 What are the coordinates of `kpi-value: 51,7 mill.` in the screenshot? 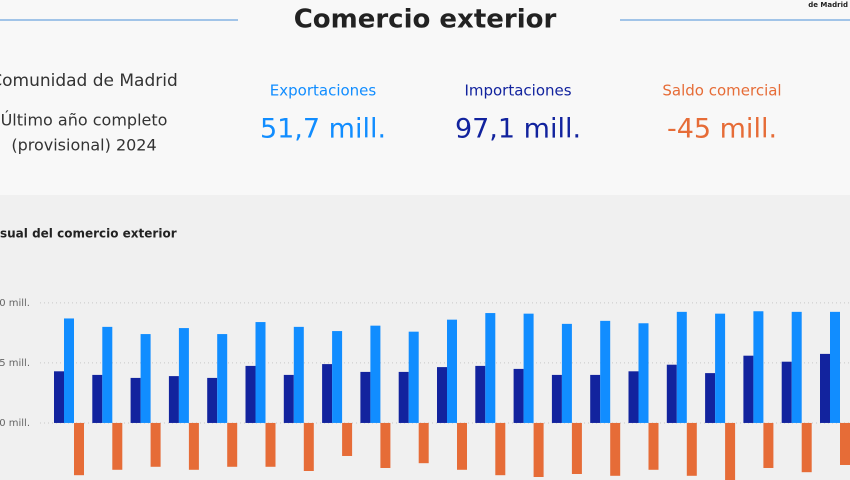 It's located at (323, 129).